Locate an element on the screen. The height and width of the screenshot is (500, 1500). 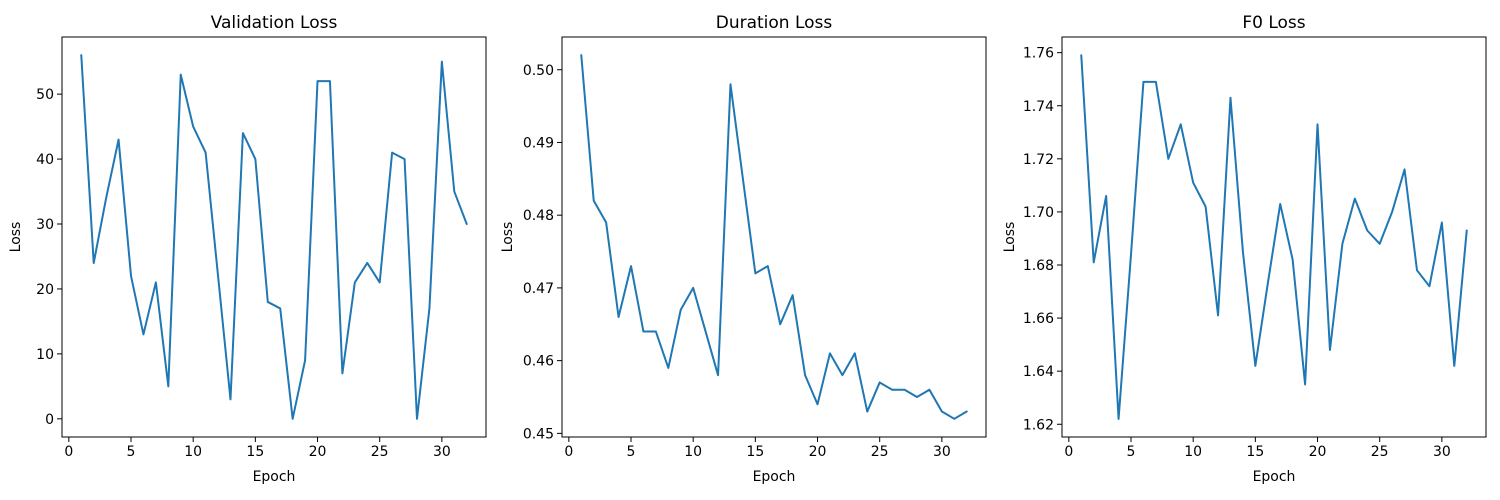
y-tick-label: 40 is located at coordinates (45, 160).